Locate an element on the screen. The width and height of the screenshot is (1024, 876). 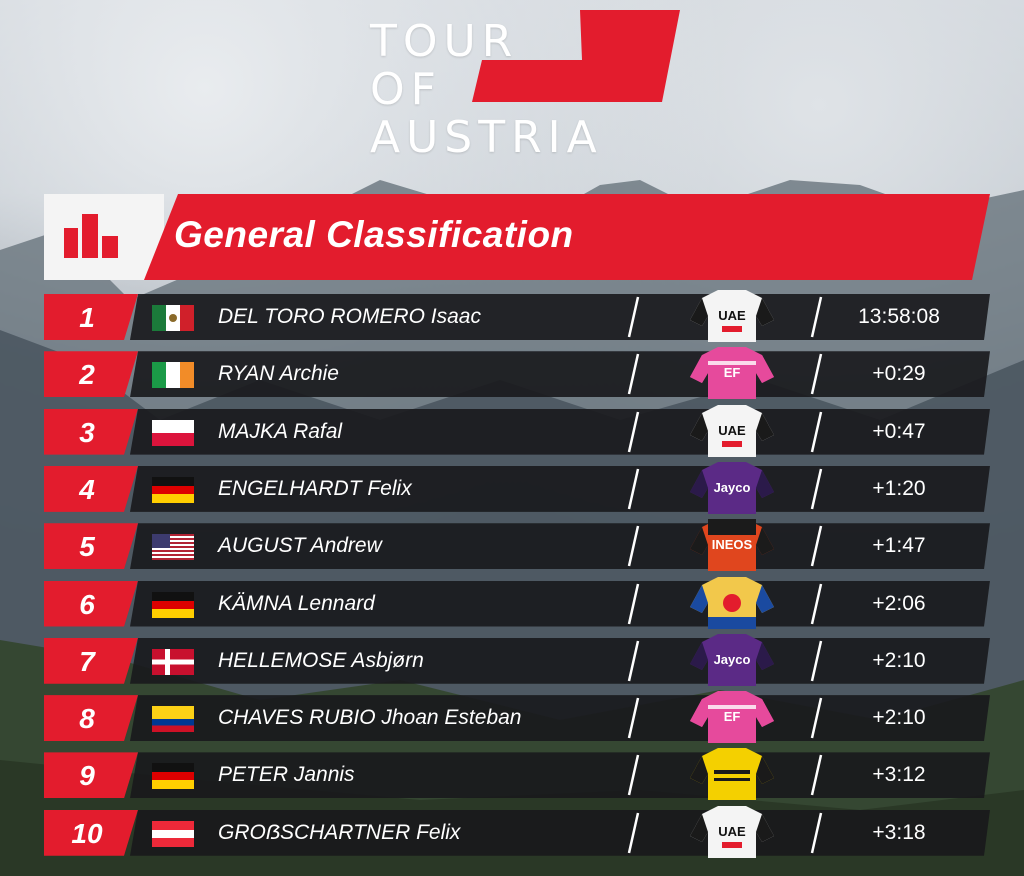
rank-number: 5 is located at coordinates (87, 547).